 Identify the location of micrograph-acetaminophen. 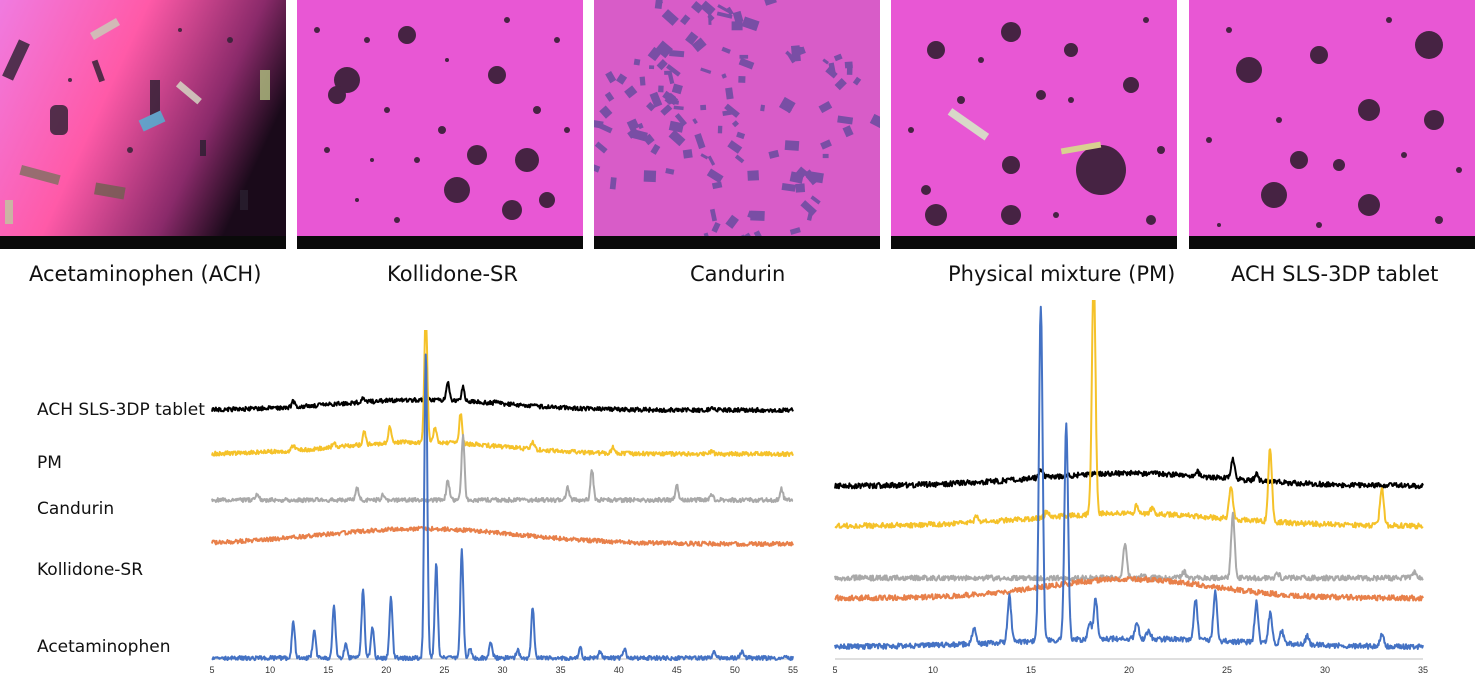
(143, 124).